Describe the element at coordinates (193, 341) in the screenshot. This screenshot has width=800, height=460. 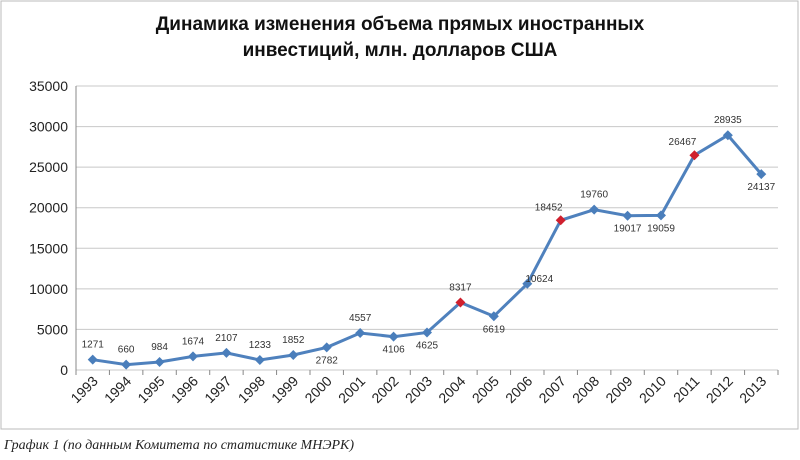
I see `value-label: 1674` at that location.